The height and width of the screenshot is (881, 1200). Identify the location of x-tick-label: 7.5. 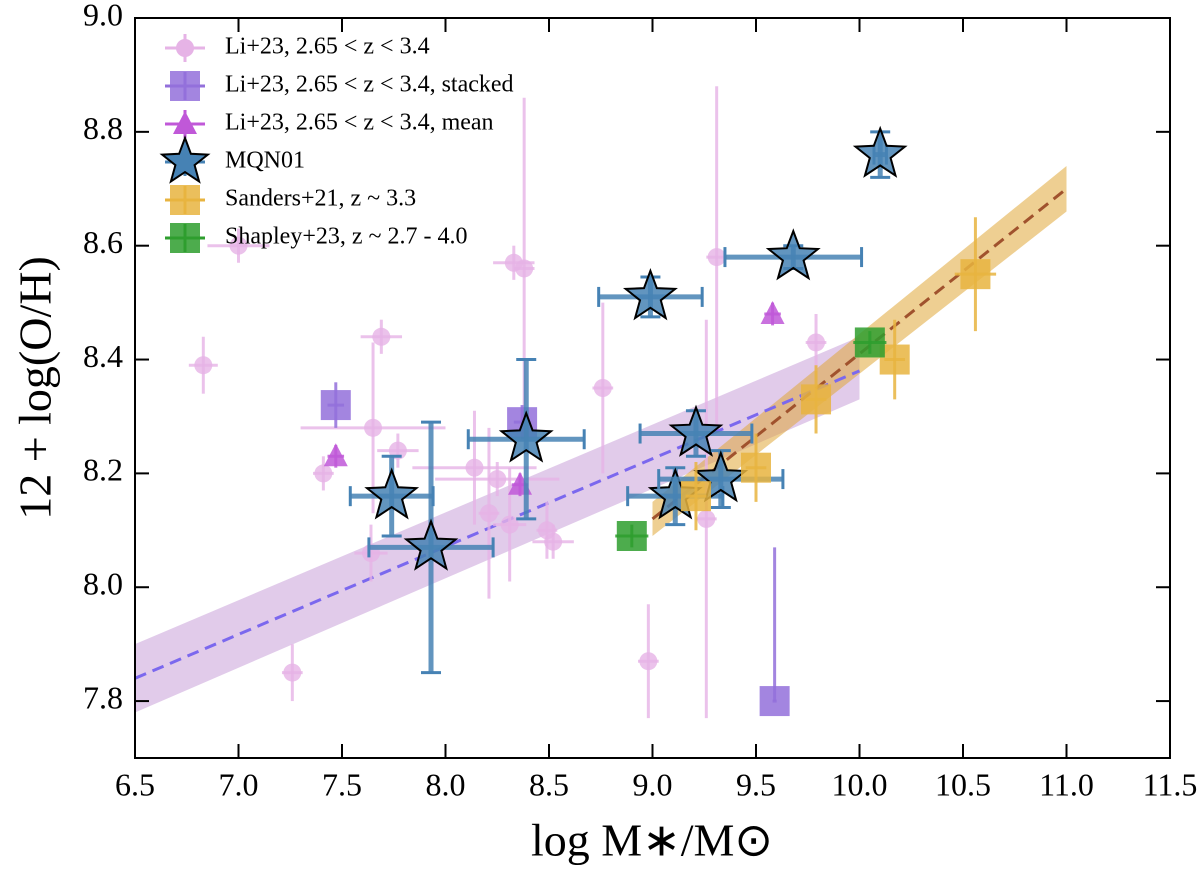
(342, 784).